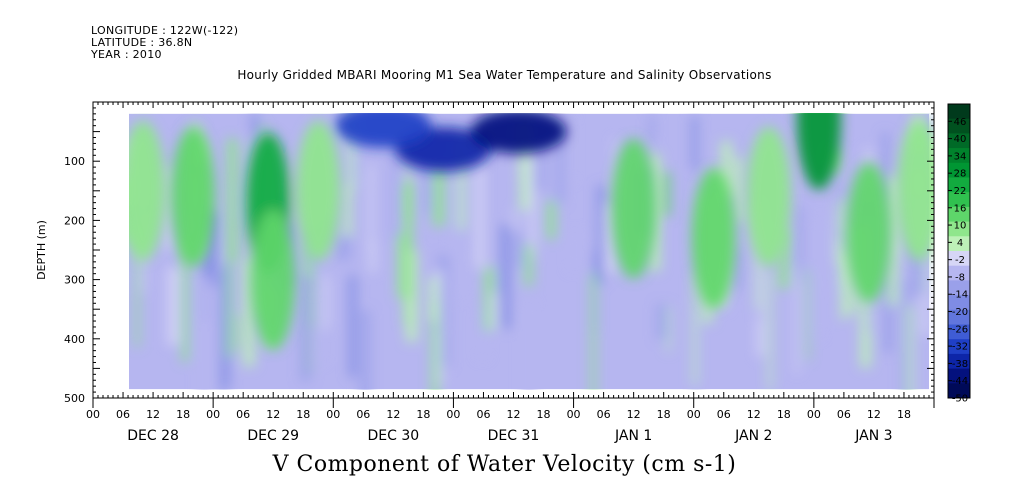 This screenshot has width=1009, height=504. Describe the element at coordinates (960, 191) in the screenshot. I see `colorbar-label: 22` at that location.